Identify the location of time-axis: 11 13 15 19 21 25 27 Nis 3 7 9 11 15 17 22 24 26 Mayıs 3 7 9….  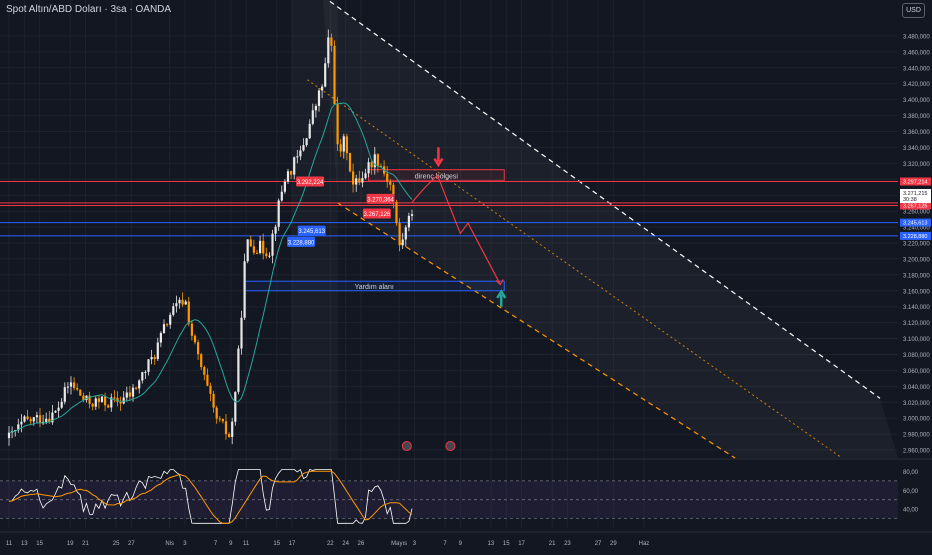
(466, 539).